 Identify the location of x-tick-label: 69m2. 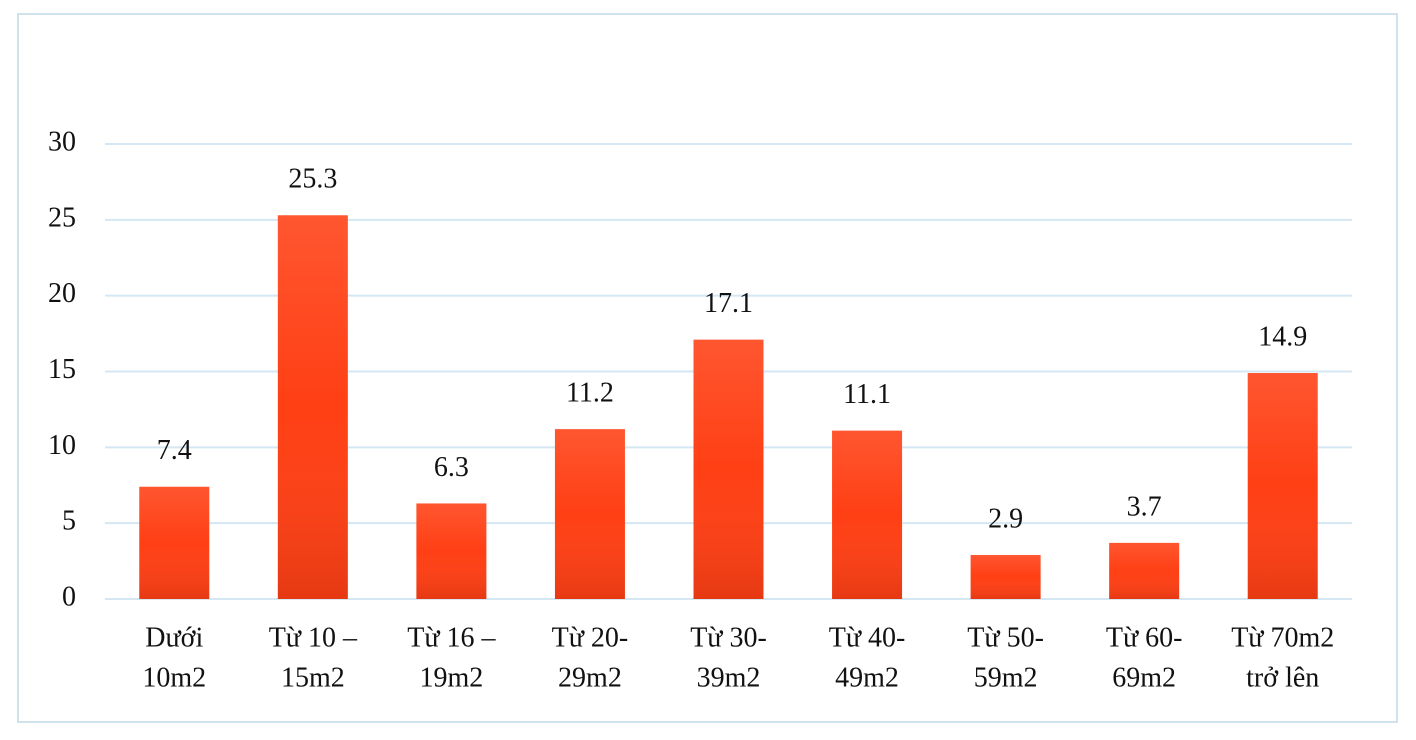
(1144, 677).